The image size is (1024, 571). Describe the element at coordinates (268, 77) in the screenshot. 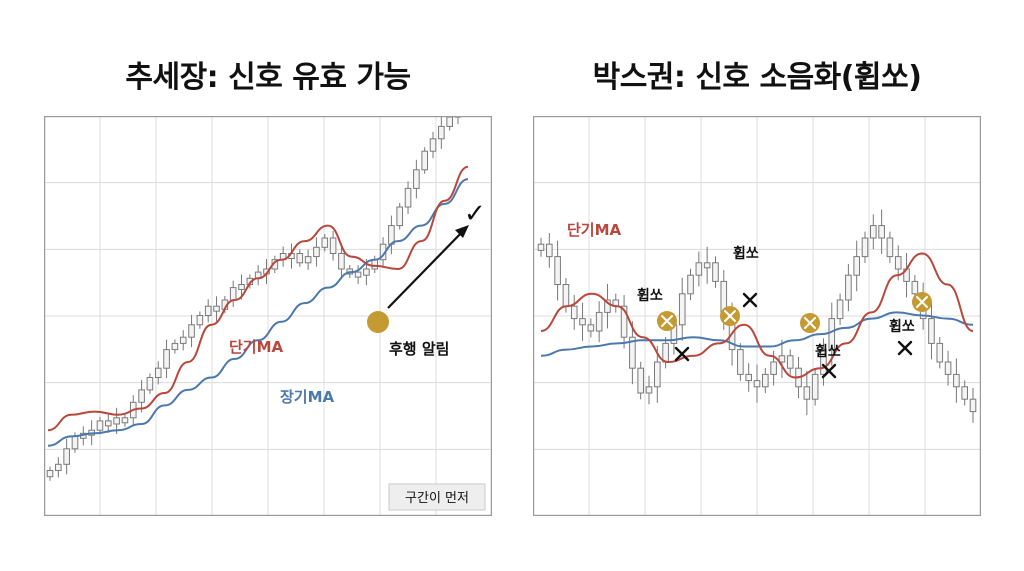

I see `left-chart-title: 추세장: 신호 유효 가능` at that location.